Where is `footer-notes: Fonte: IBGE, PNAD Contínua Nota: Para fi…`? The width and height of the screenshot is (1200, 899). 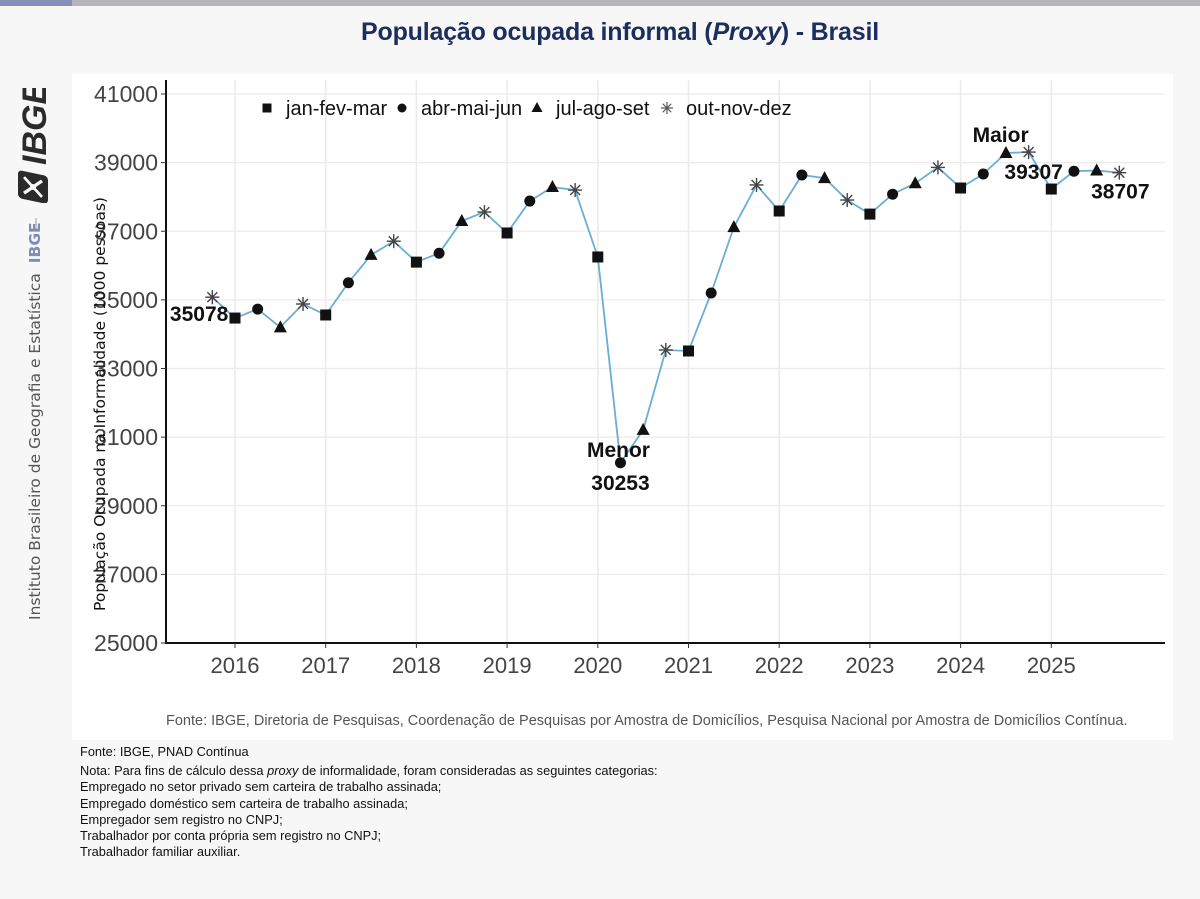
footer-notes: Fonte: IBGE, PNAD Contínua Nota: Para fi… is located at coordinates (369, 802).